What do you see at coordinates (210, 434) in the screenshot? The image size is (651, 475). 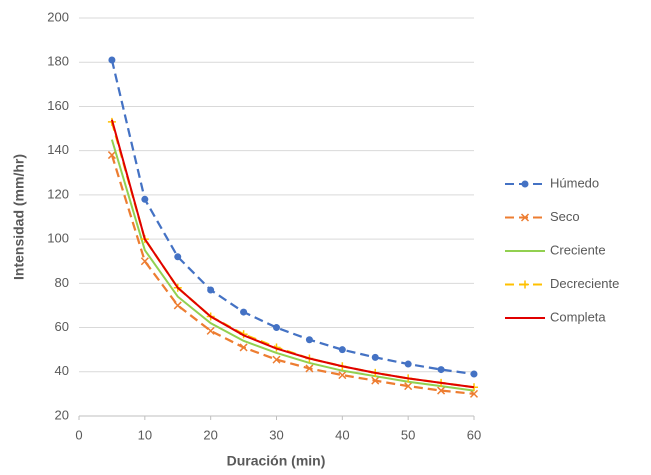 I see `x-tick-label: 20` at bounding box center [210, 434].